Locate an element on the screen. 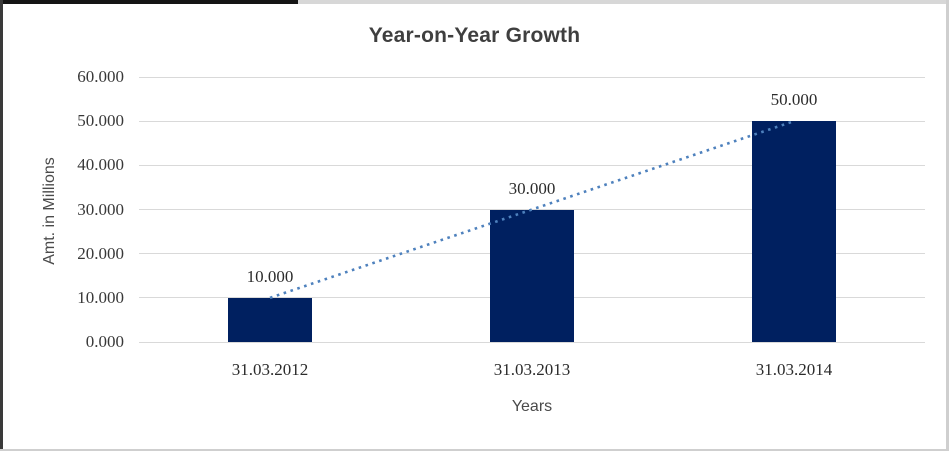  bar-value-label-31.03.2014: 50.000 is located at coordinates (794, 100).